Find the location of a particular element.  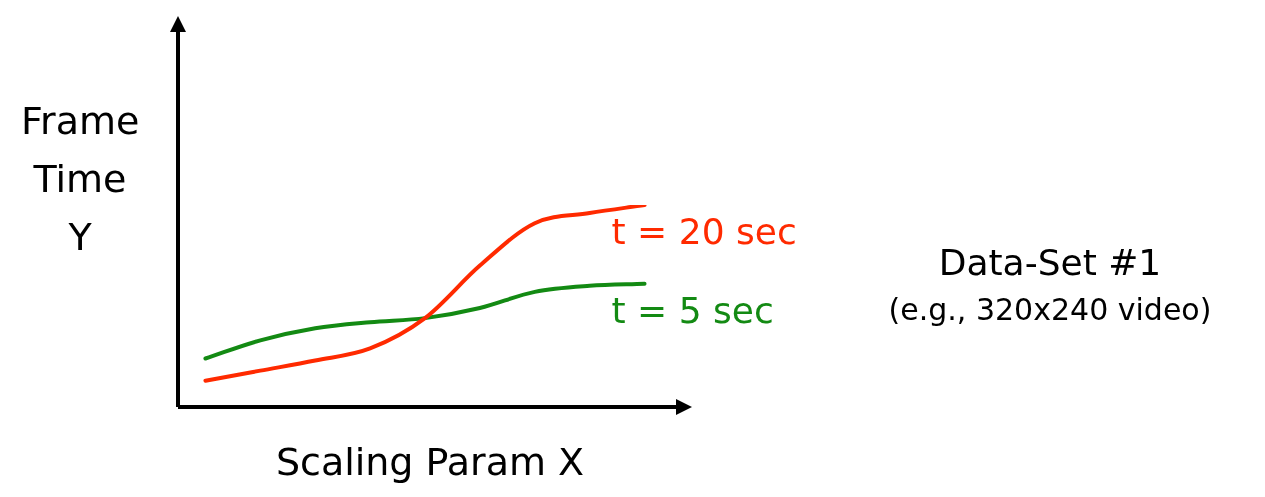

x-axis-title: Scaling Param X is located at coordinates (430, 462).